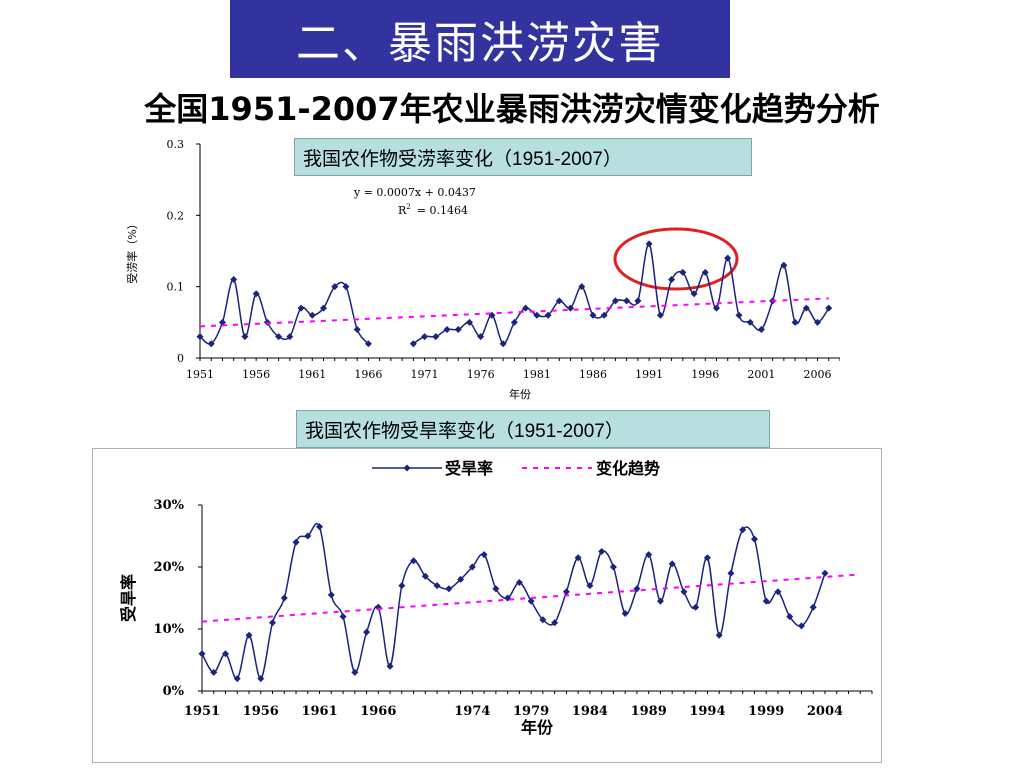  I want to click on r-squared-symbol: R, so click(402, 210).